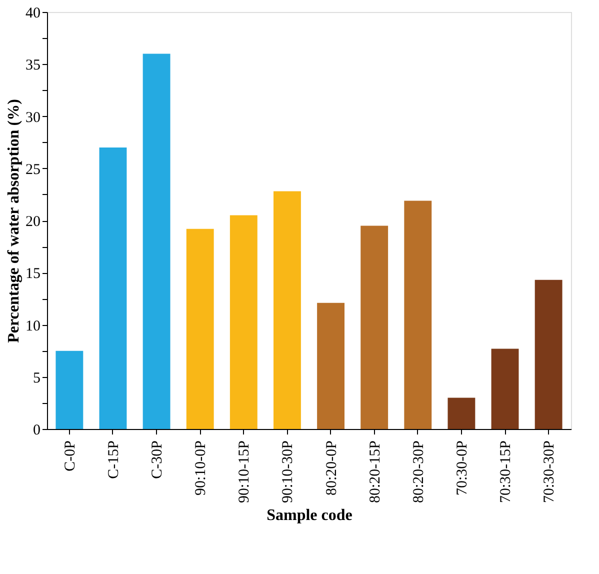 This screenshot has height=574, width=599. I want to click on y-tick-label: 25, so click(33, 170).